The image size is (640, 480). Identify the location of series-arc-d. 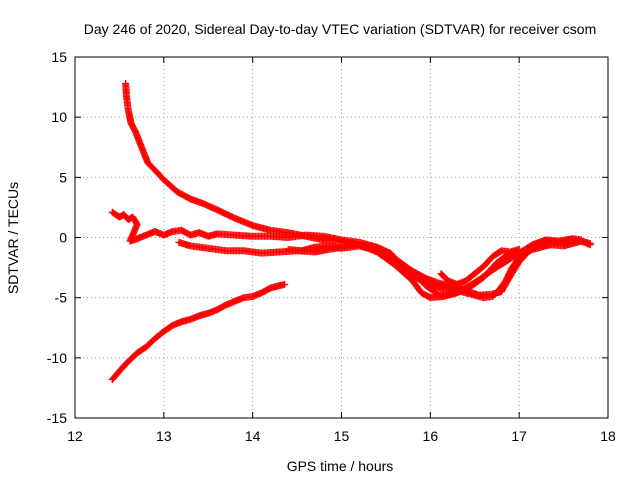
(419, 271).